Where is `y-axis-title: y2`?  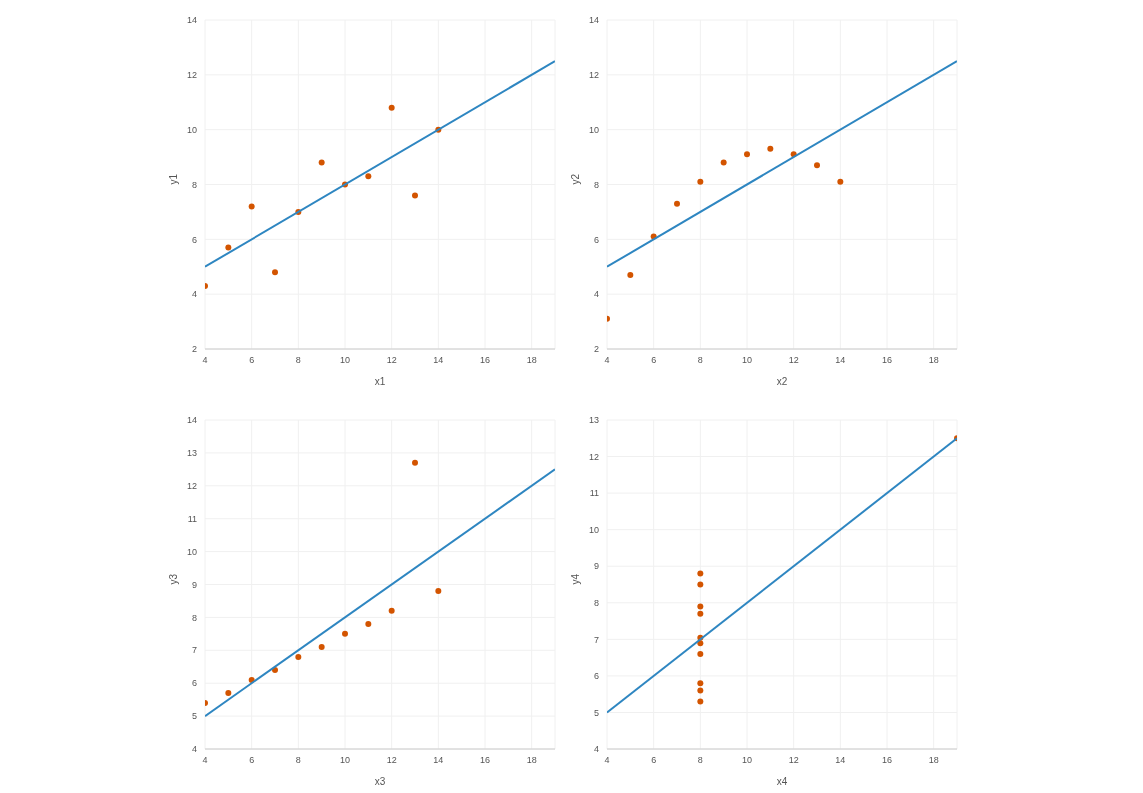 y-axis-title: y2 is located at coordinates (575, 179).